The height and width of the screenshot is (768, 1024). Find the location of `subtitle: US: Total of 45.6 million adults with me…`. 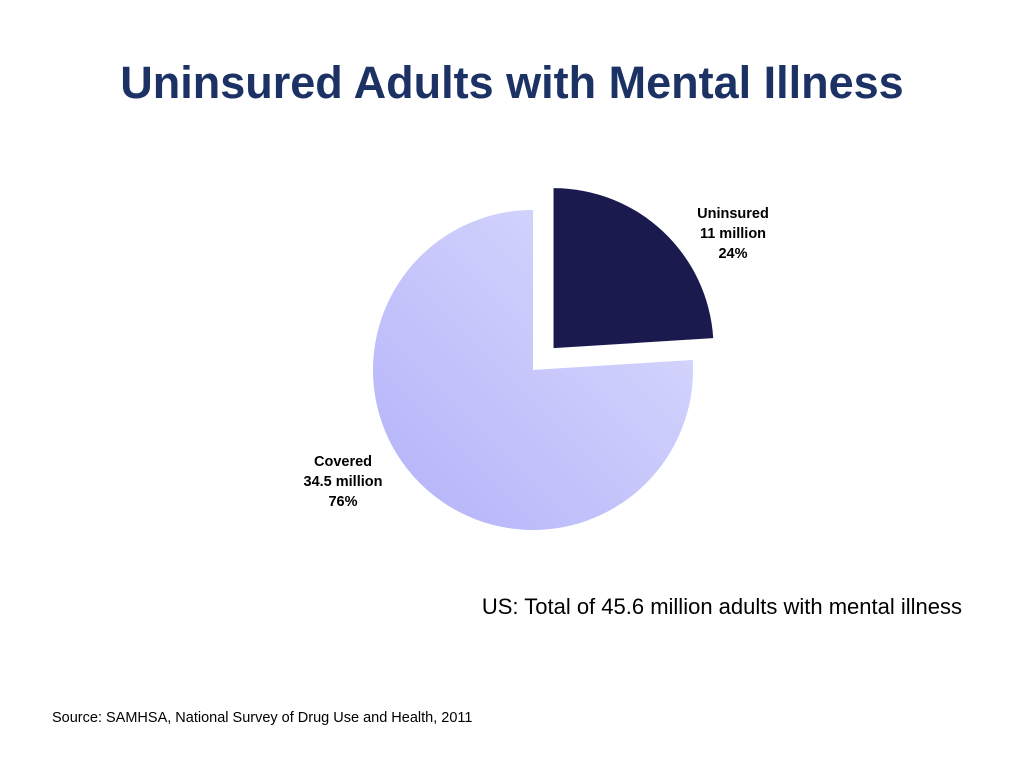

subtitle: US: Total of 45.6 million adults with me… is located at coordinates (722, 606).